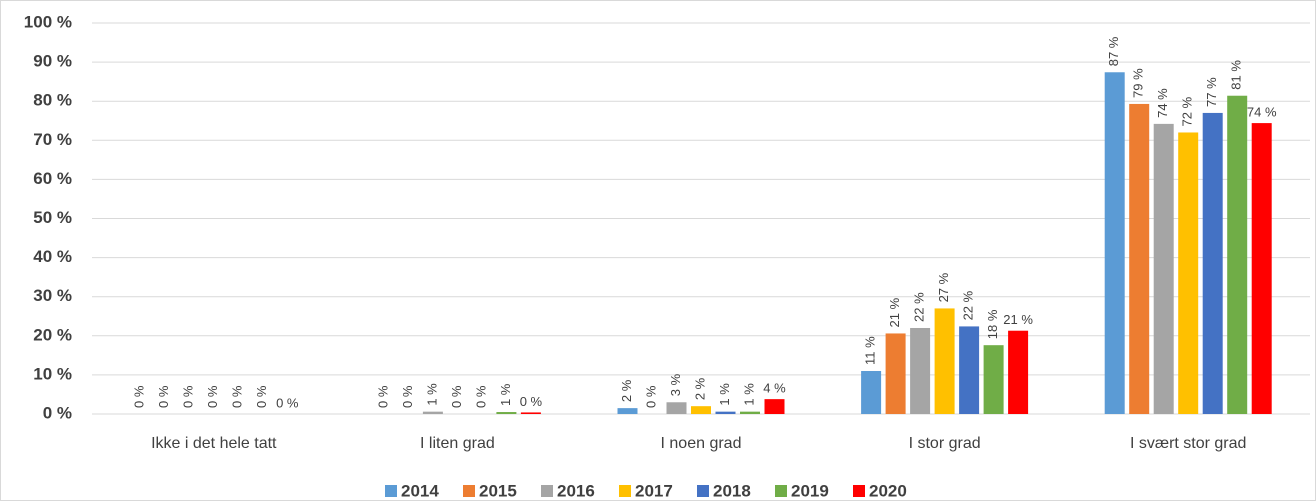 This screenshot has width=1316, height=501. Describe the element at coordinates (498, 490) in the screenshot. I see `legend-label: 2015` at that location.